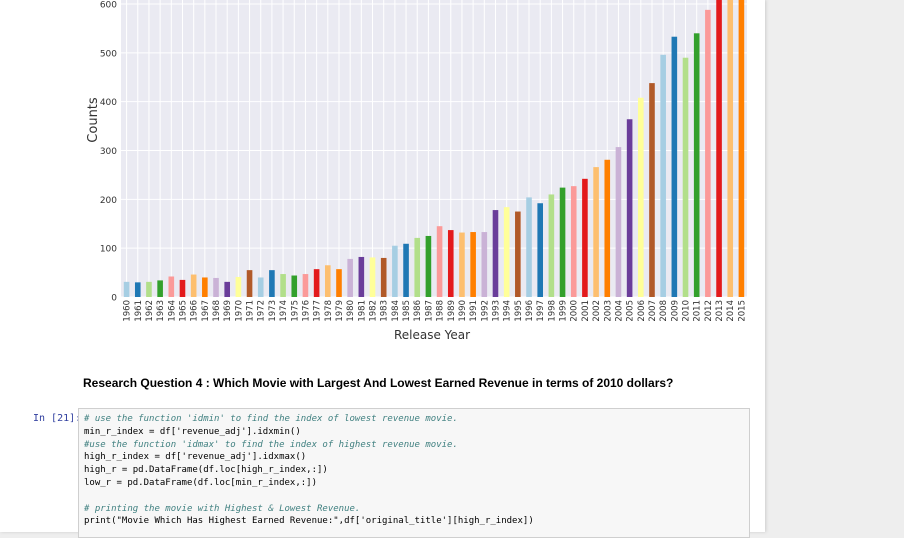 The width and height of the screenshot is (904, 538). What do you see at coordinates (508, 311) in the screenshot?
I see `x-tick-label: 1994` at bounding box center [508, 311].